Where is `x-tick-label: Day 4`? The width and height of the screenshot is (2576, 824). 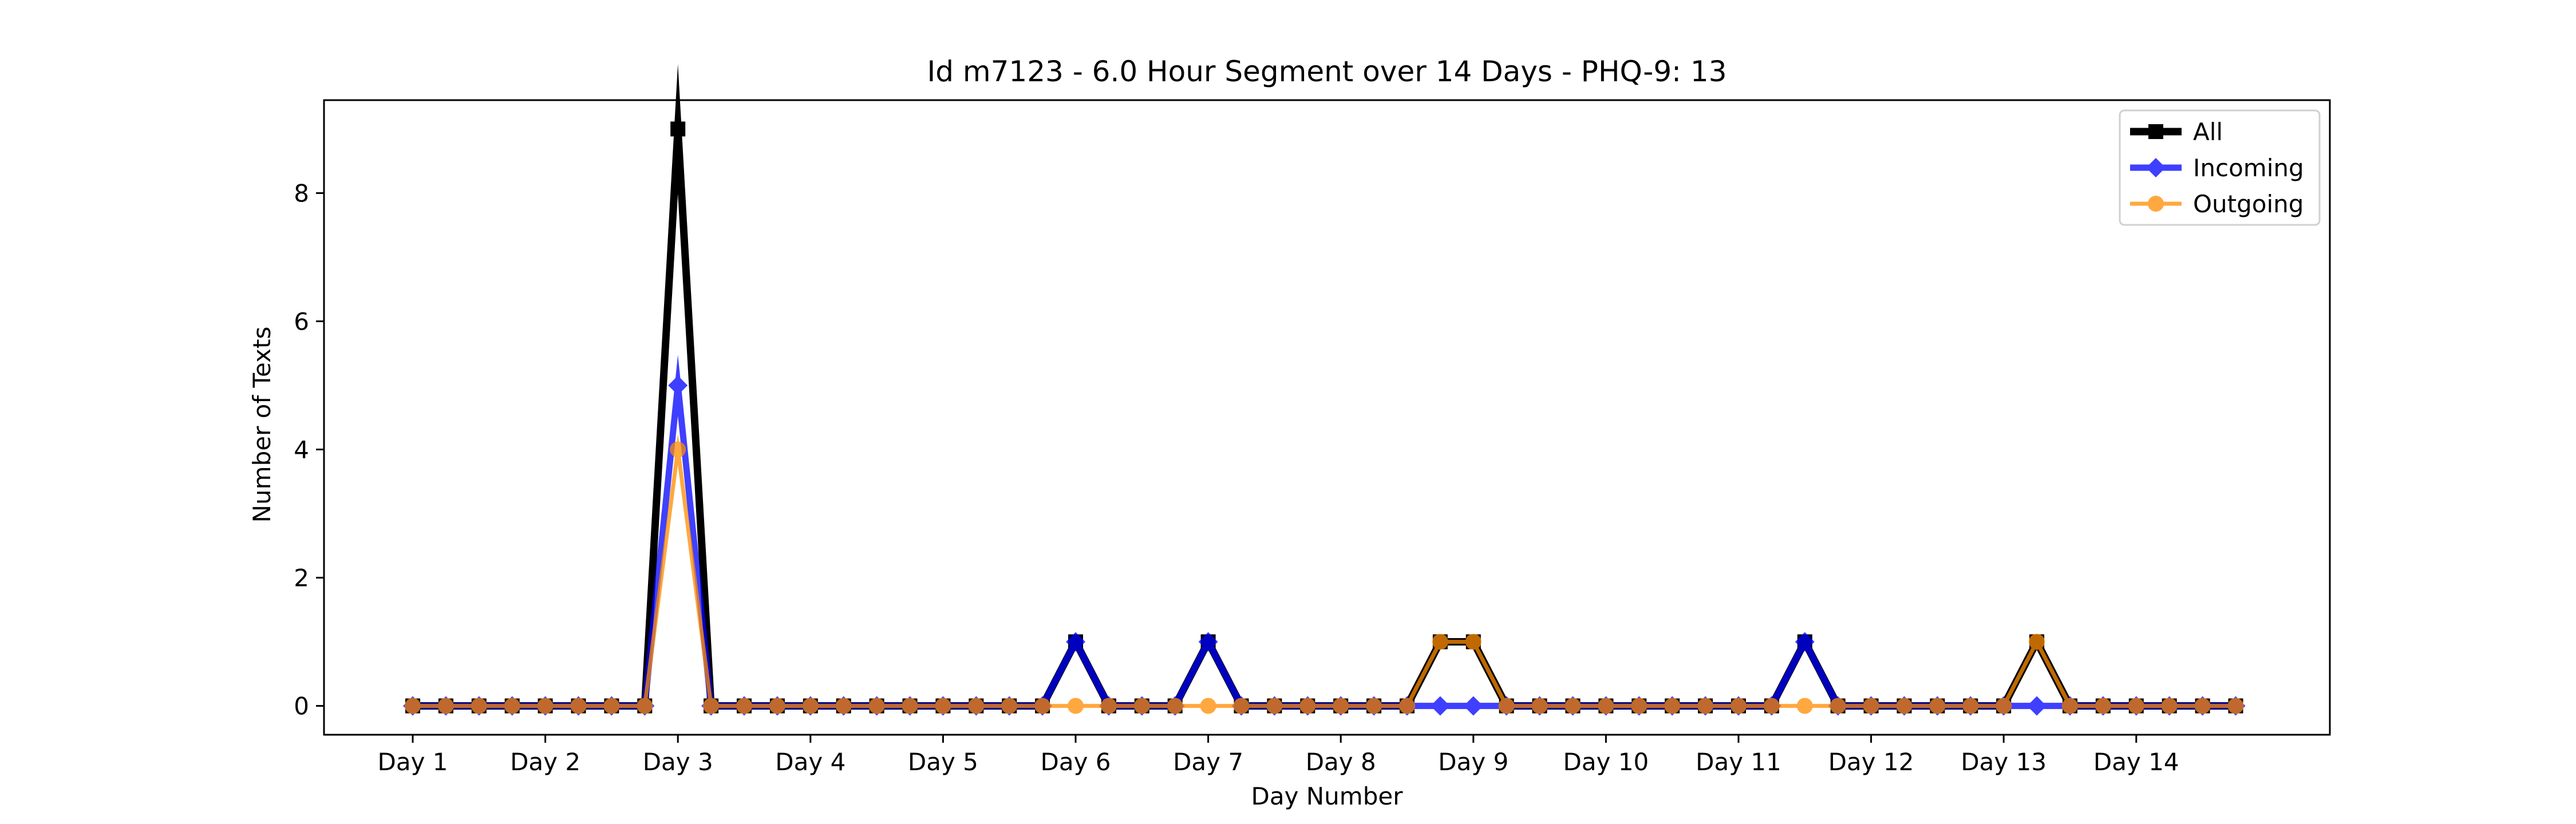 x-tick-label: Day 4 is located at coordinates (810, 762).